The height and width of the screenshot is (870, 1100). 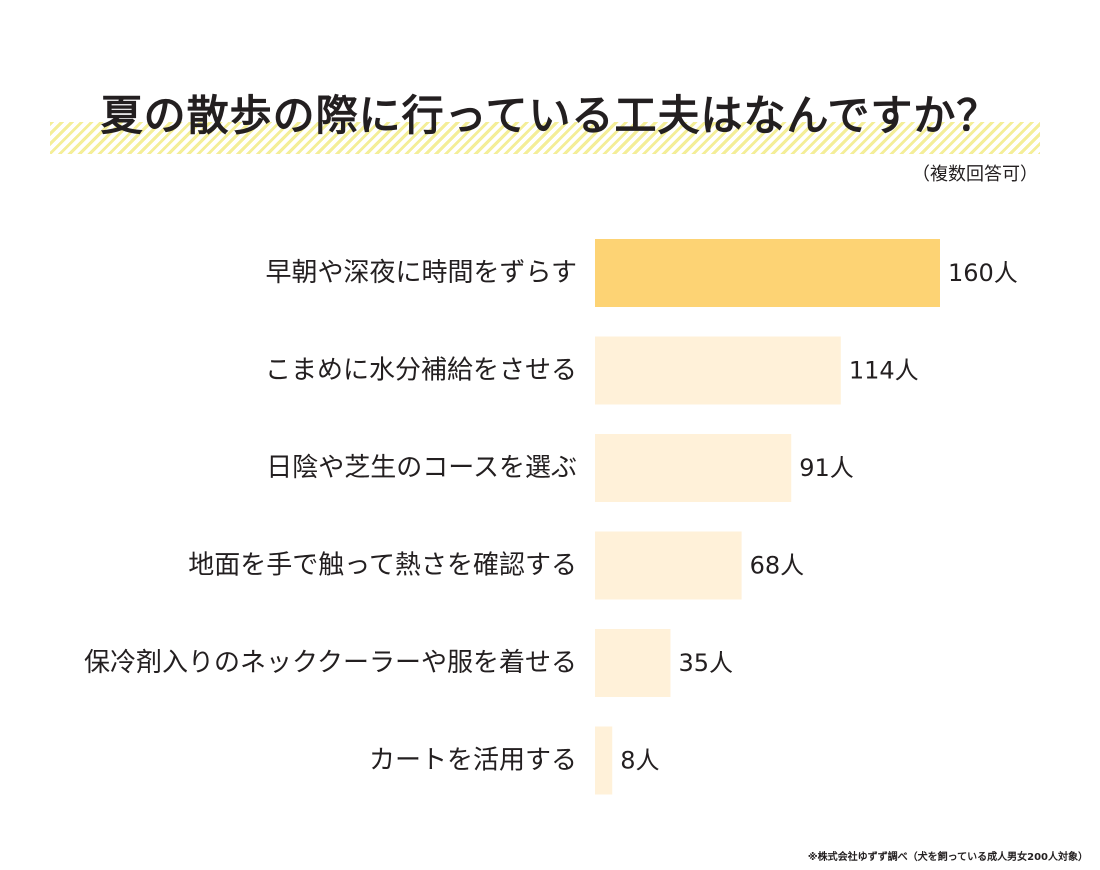 What do you see at coordinates (382, 566) in the screenshot?
I see `category-label-4: 地面を手で触って熱さを確認する` at bounding box center [382, 566].